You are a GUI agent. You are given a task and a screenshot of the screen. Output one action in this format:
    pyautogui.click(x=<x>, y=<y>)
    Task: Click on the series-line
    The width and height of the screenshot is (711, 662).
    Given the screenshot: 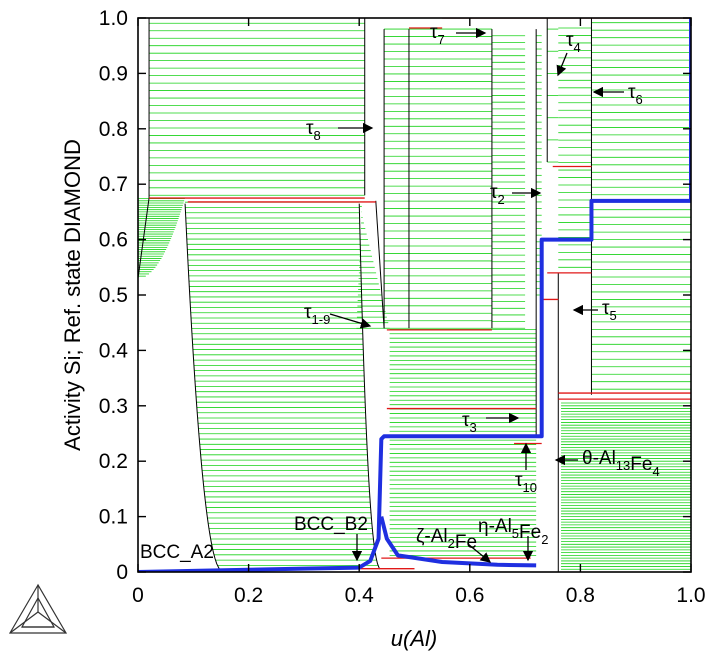 What is the action you would take?
    pyautogui.click(x=458, y=542)
    